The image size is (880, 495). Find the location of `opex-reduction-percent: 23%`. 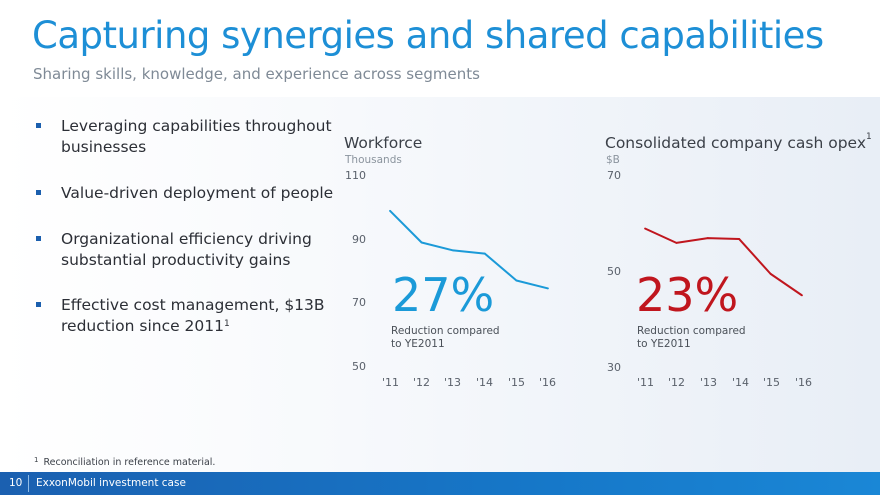

opex-reduction-percent: 23% is located at coordinates (687, 295).